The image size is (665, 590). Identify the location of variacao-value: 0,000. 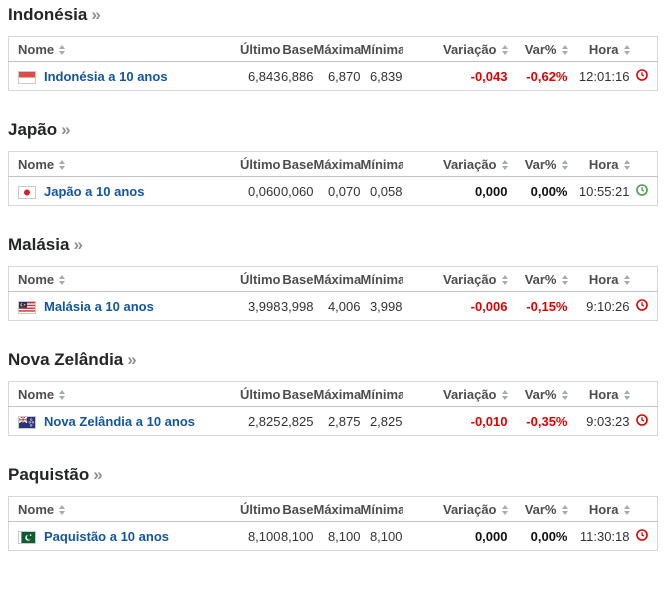
(491, 191).